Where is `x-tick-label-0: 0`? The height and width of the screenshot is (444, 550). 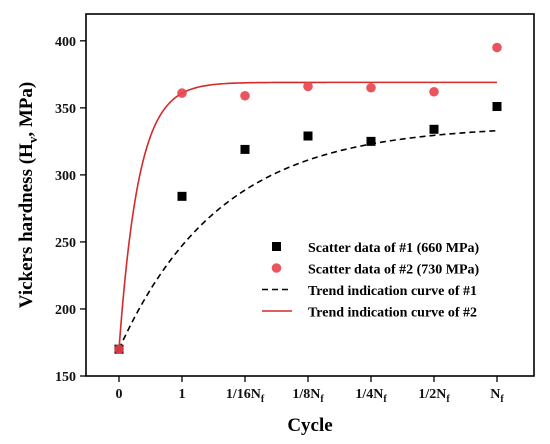 x-tick-label-0: 0 is located at coordinates (119, 394).